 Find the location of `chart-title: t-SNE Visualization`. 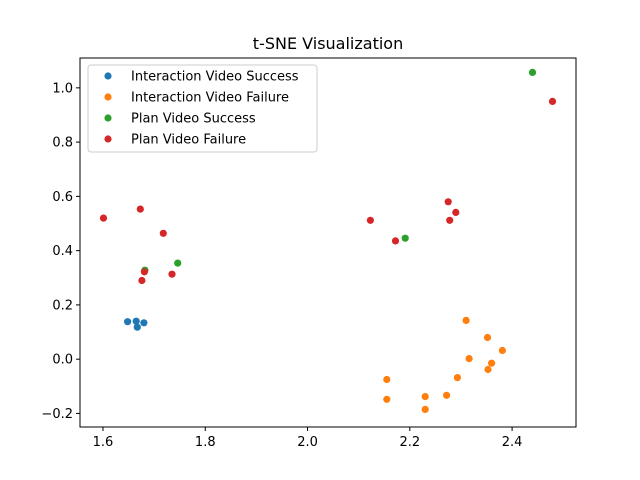

chart-title: t-SNE Visualization is located at coordinates (328, 43).